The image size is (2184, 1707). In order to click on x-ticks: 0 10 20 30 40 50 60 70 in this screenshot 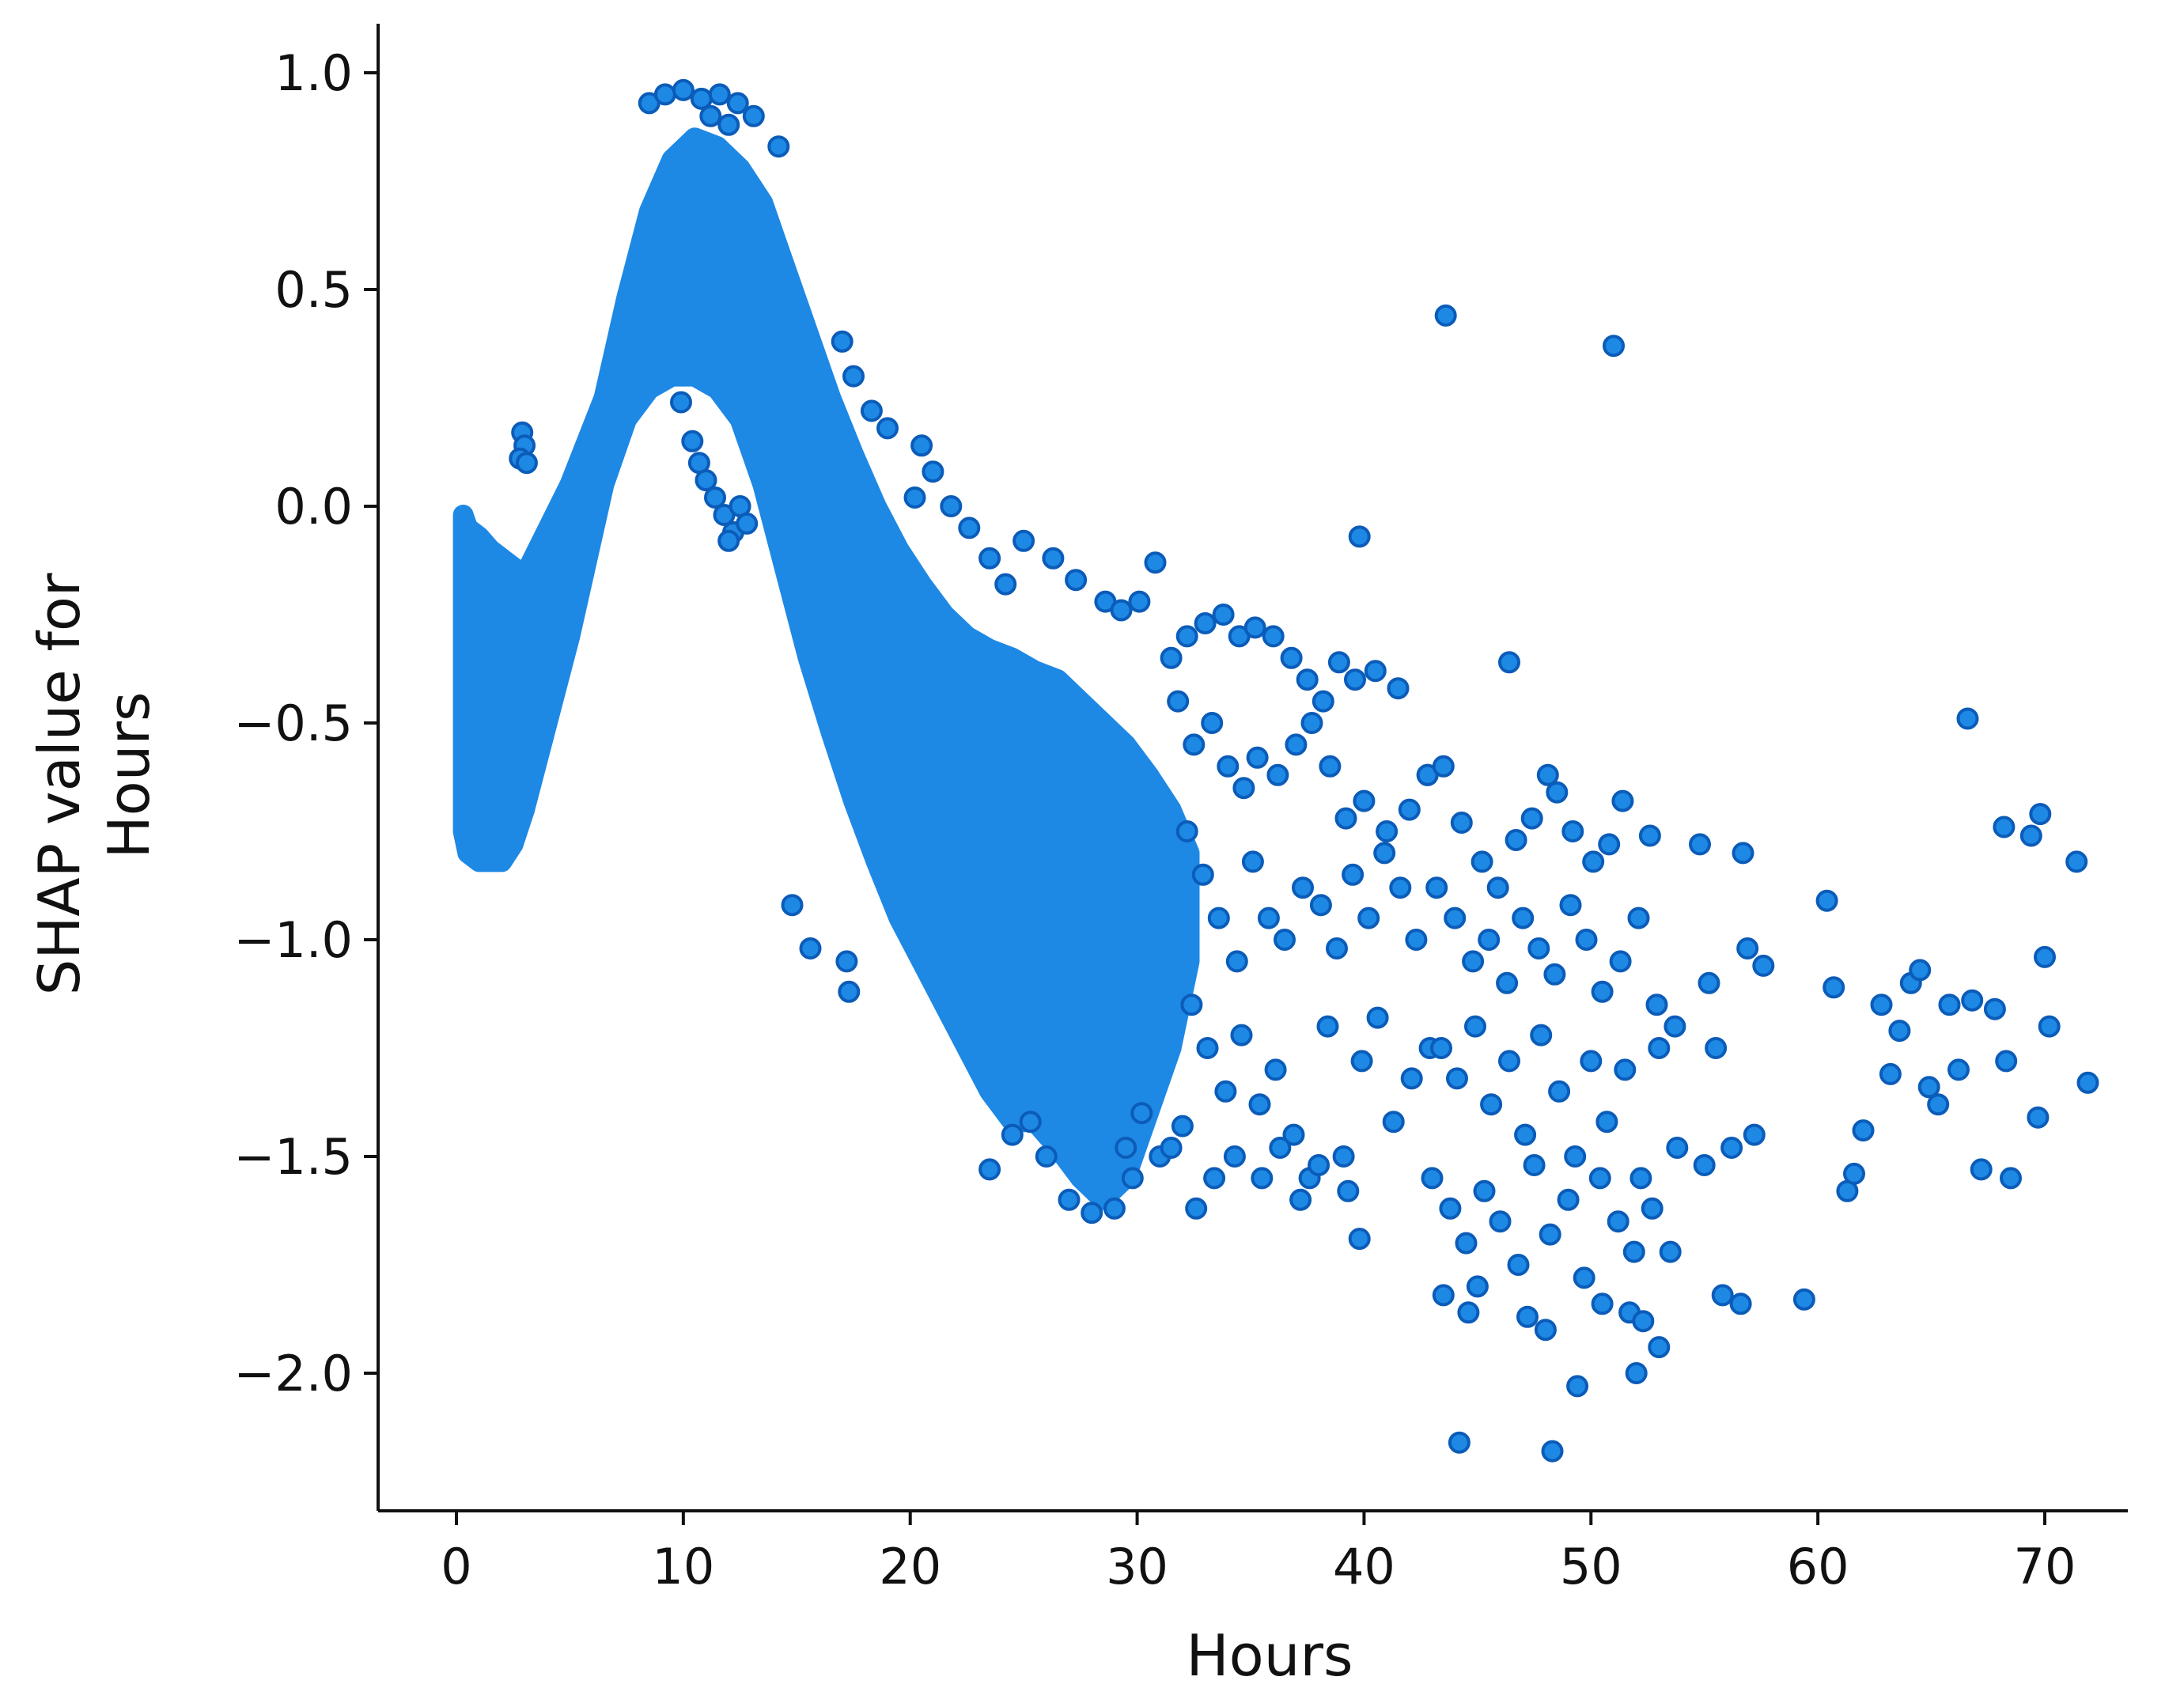, I will do `click(1258, 1553)`.